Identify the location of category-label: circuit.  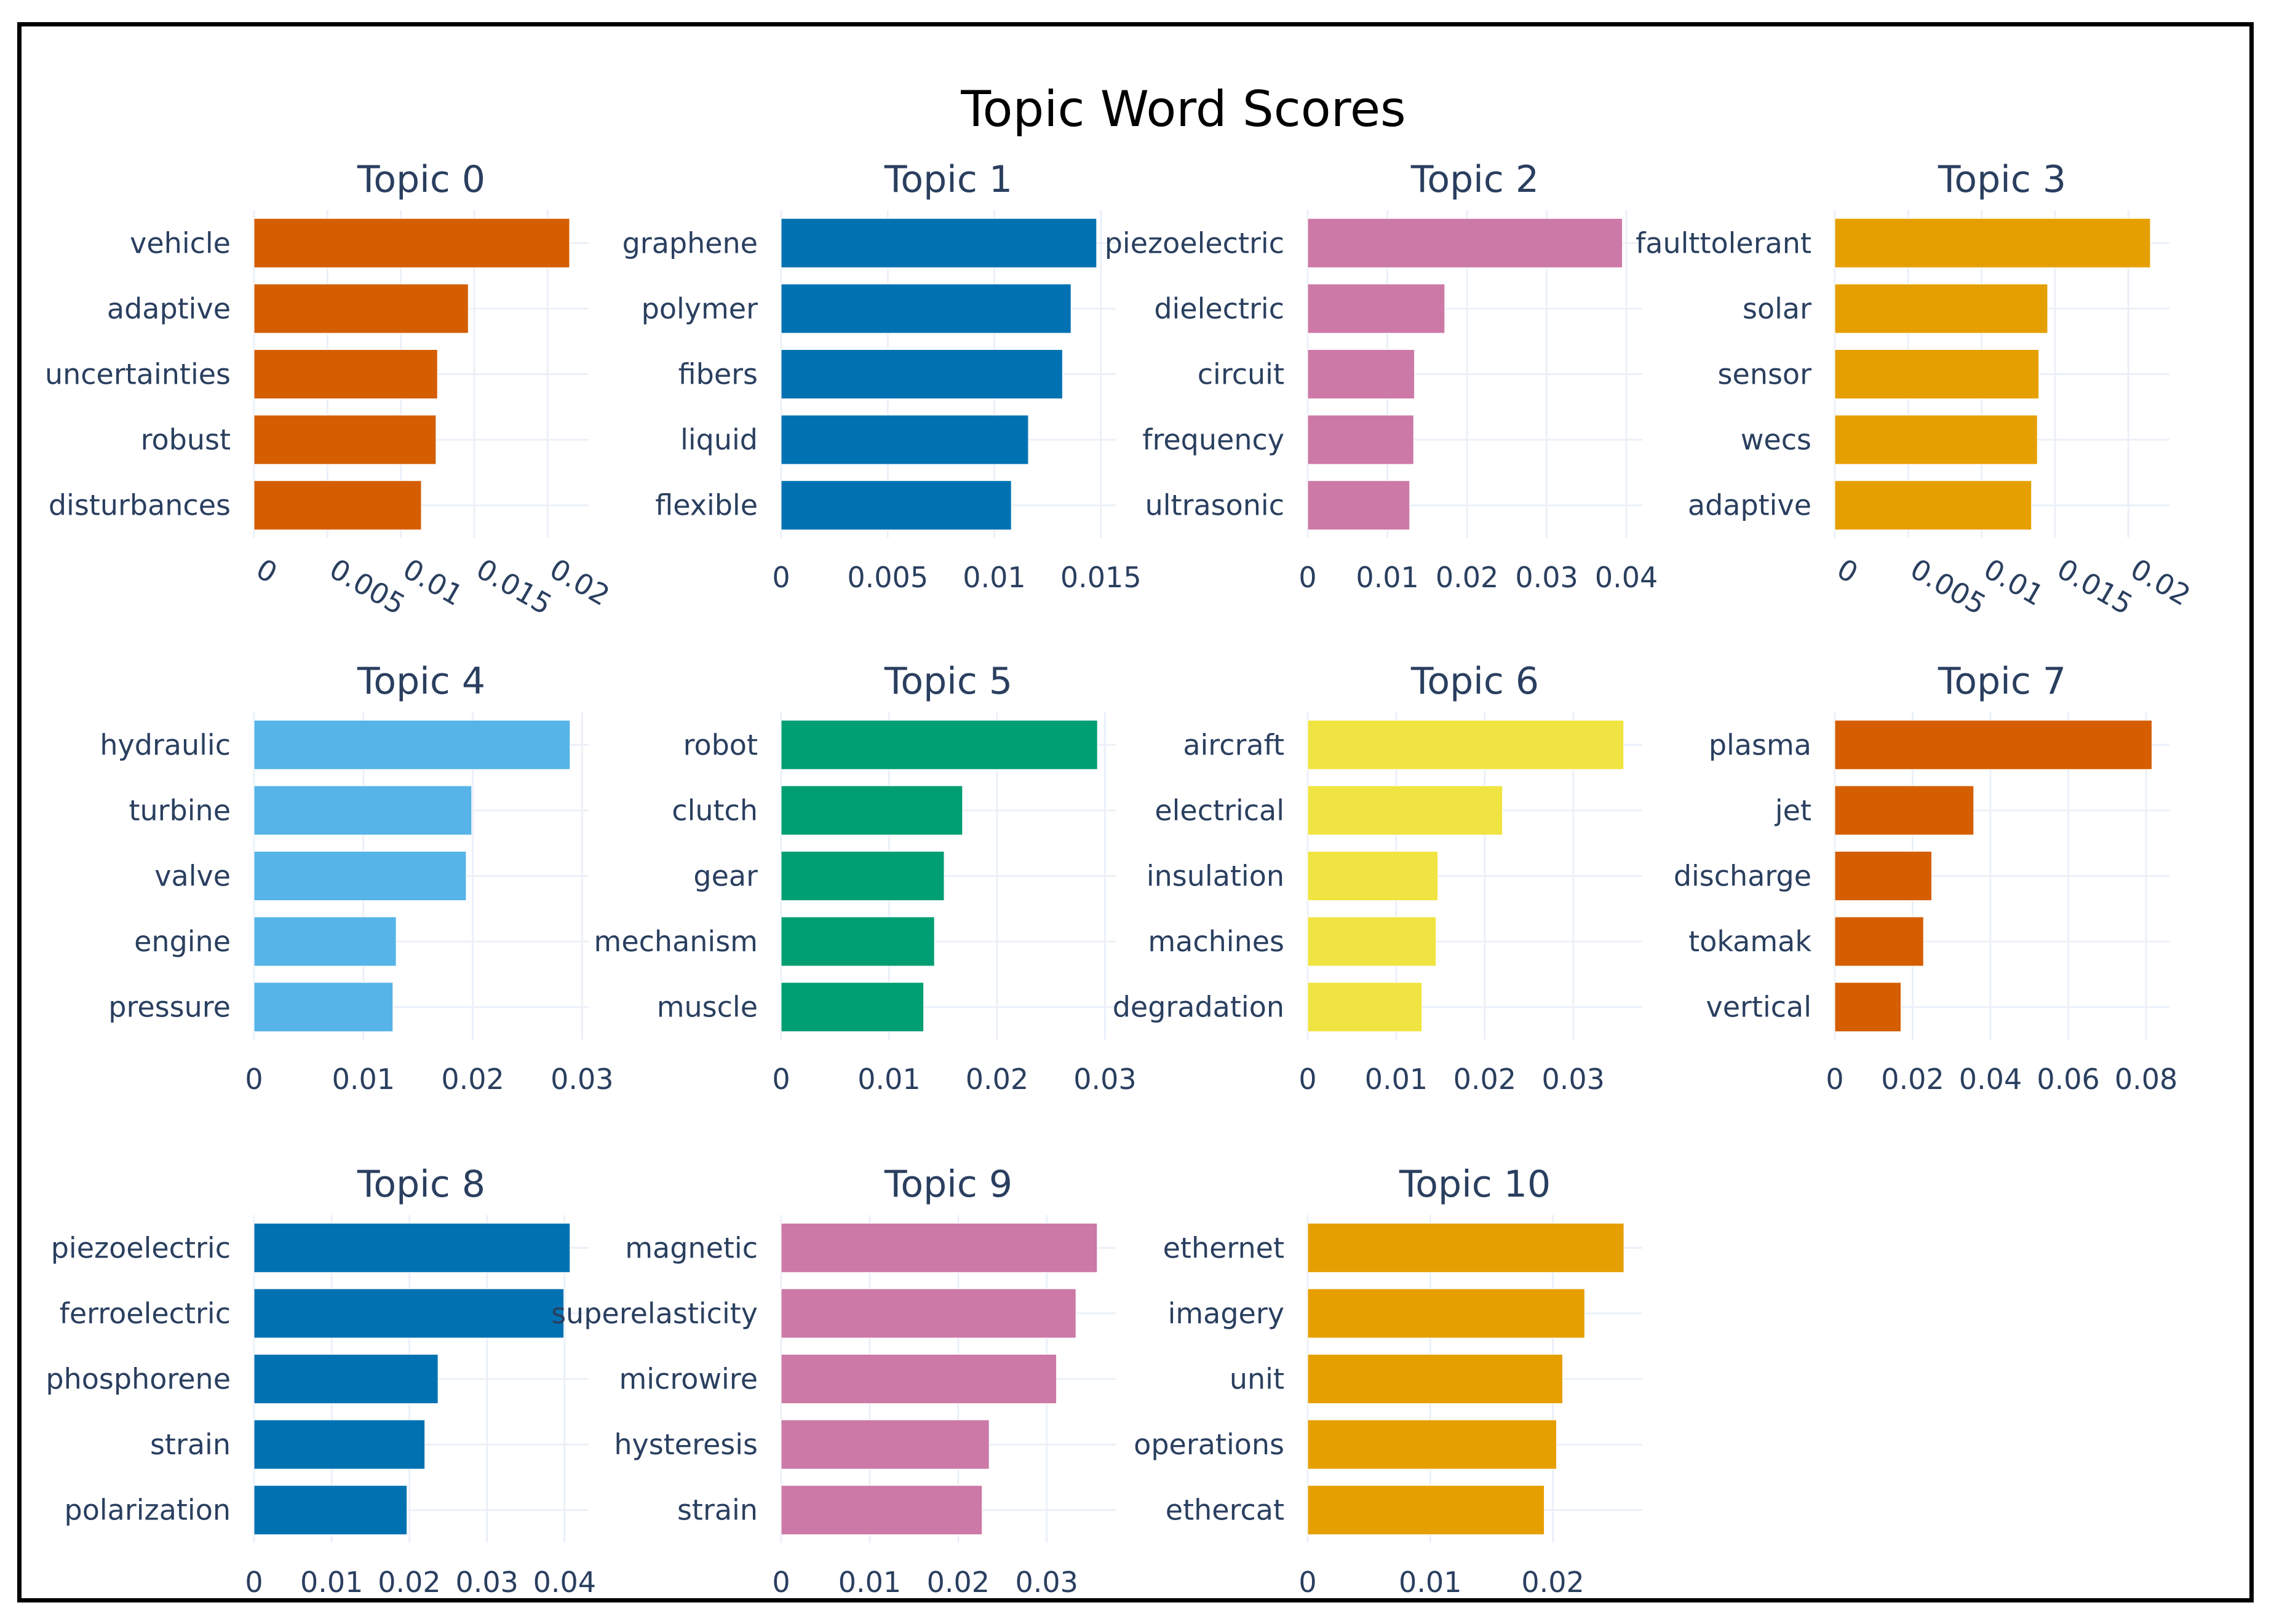
(1241, 374).